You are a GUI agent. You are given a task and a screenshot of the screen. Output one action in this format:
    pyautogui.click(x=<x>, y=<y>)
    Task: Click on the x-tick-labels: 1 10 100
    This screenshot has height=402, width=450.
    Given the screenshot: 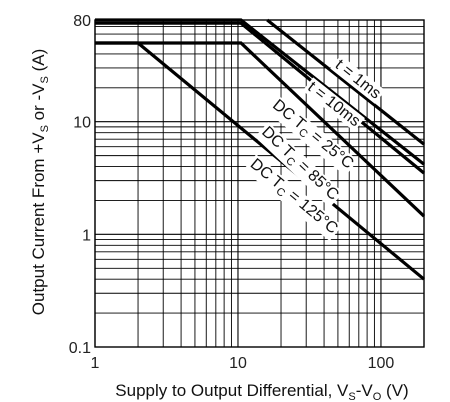 What is the action you would take?
    pyautogui.click(x=243, y=363)
    